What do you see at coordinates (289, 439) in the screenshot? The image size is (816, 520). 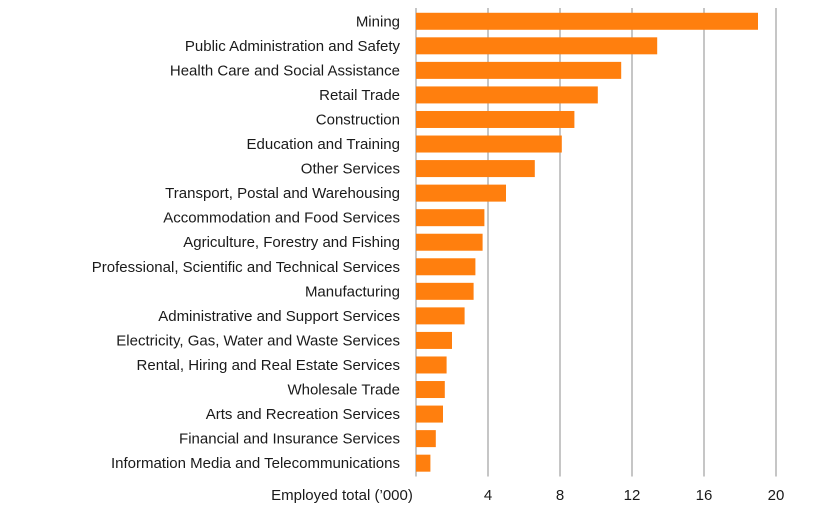 I see `category-label: Financial and Insurance Services` at bounding box center [289, 439].